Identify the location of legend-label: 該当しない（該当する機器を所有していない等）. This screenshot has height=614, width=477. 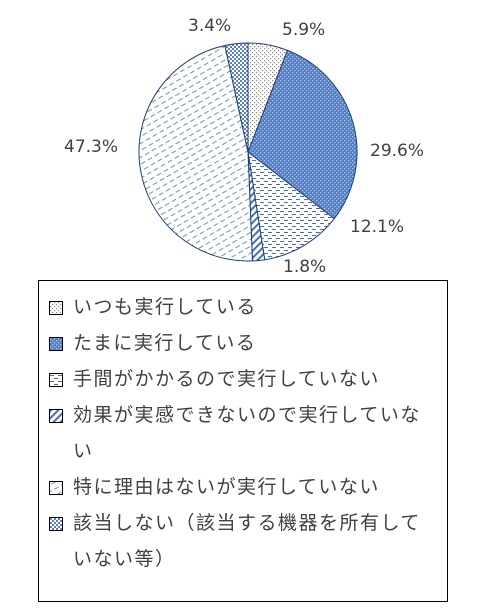
(247, 541).